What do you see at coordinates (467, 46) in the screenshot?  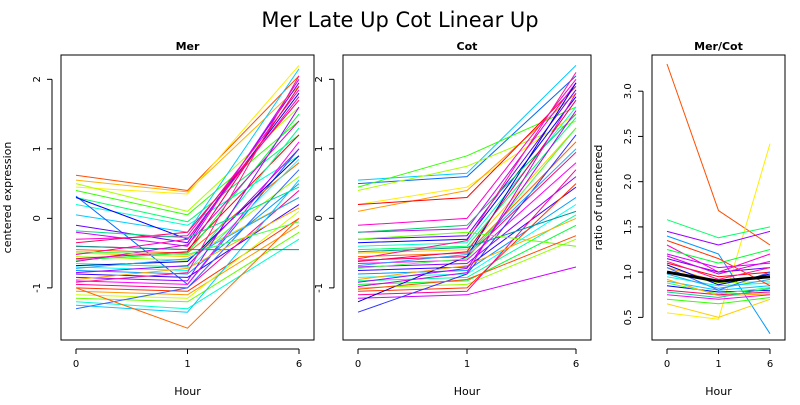 I see `panel-title: Cot` at bounding box center [467, 46].